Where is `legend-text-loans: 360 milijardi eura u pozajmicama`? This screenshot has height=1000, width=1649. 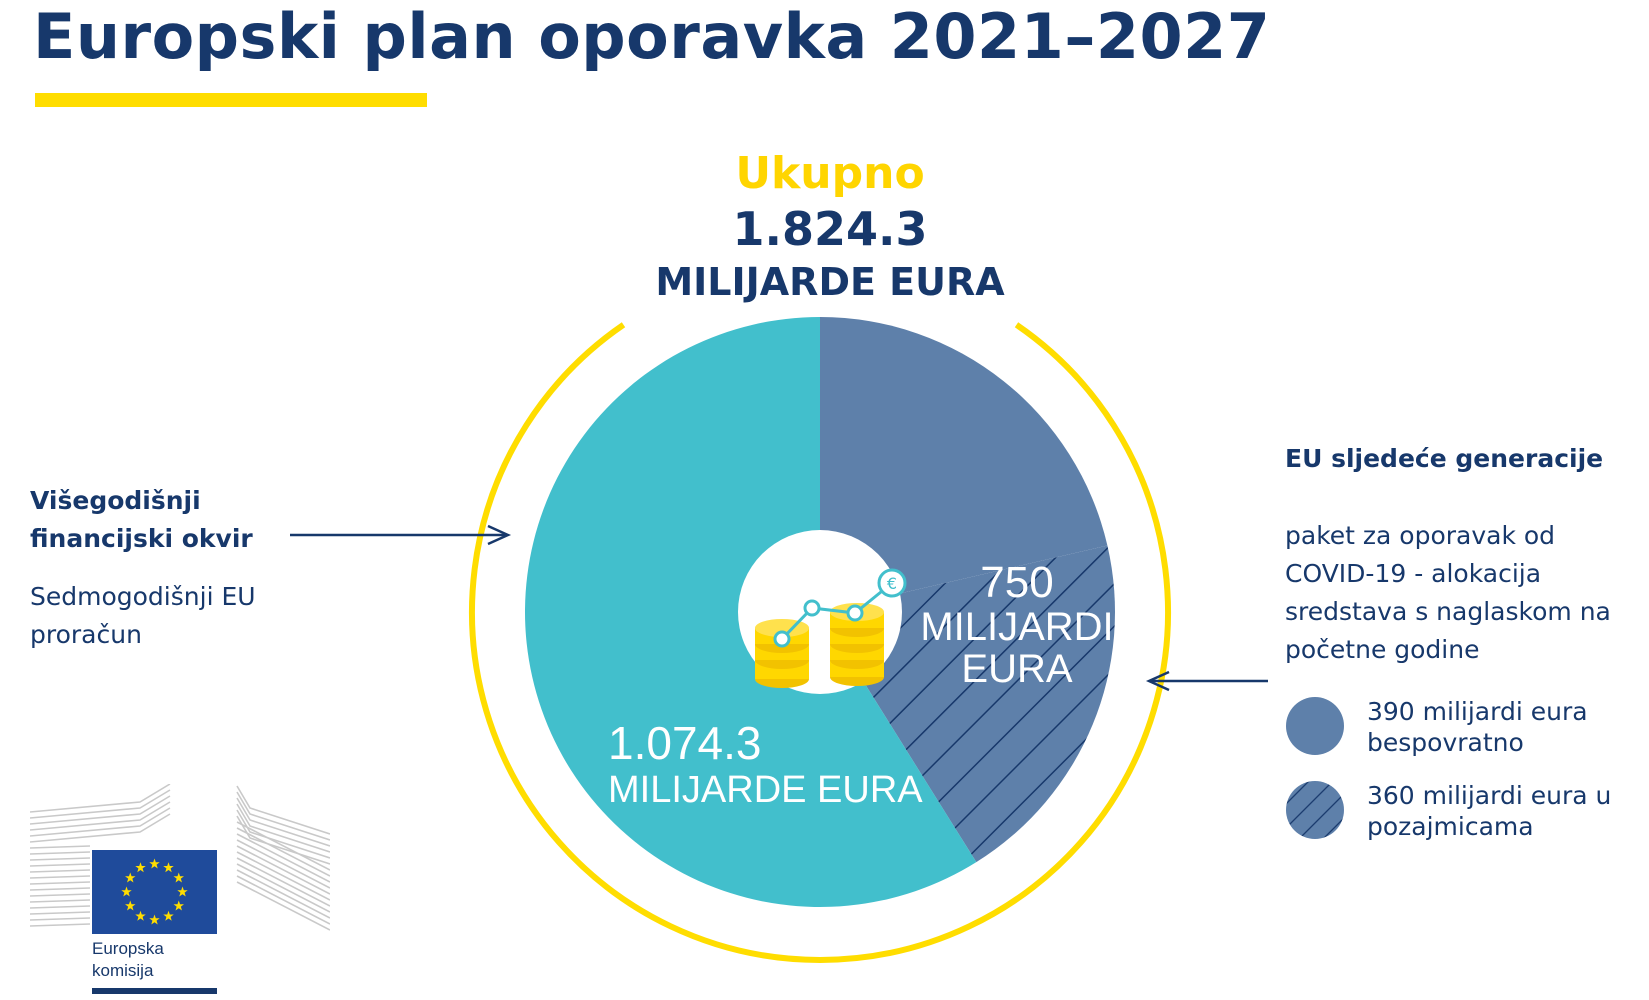
legend-text-loans: 360 milijardi eura u pozajmicama is located at coordinates (1489, 811).